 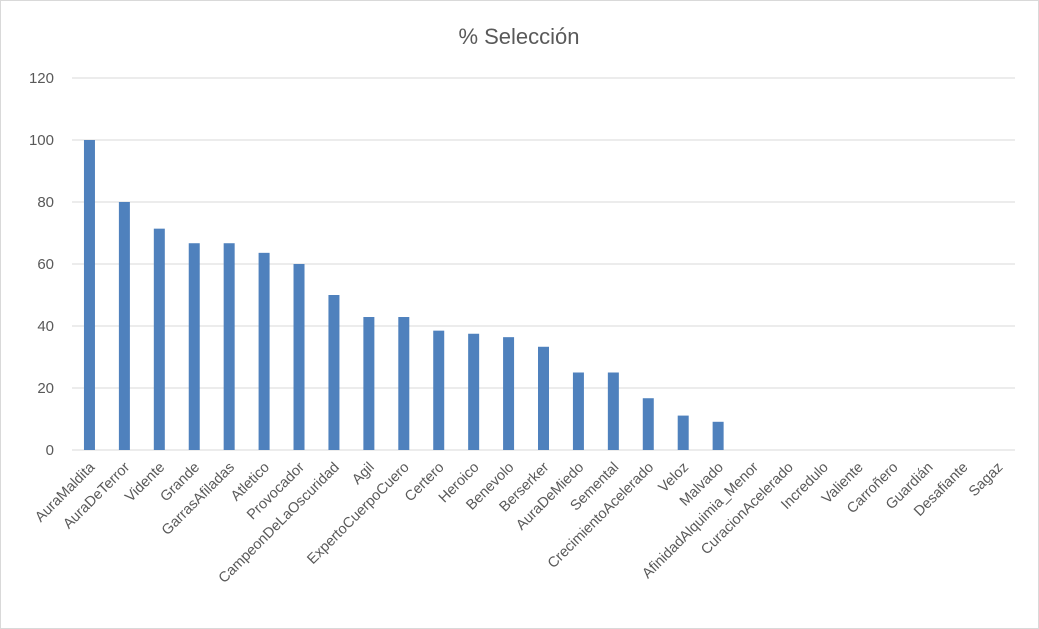 What do you see at coordinates (50, 450) in the screenshot?
I see `y-tick-label: 0` at bounding box center [50, 450].